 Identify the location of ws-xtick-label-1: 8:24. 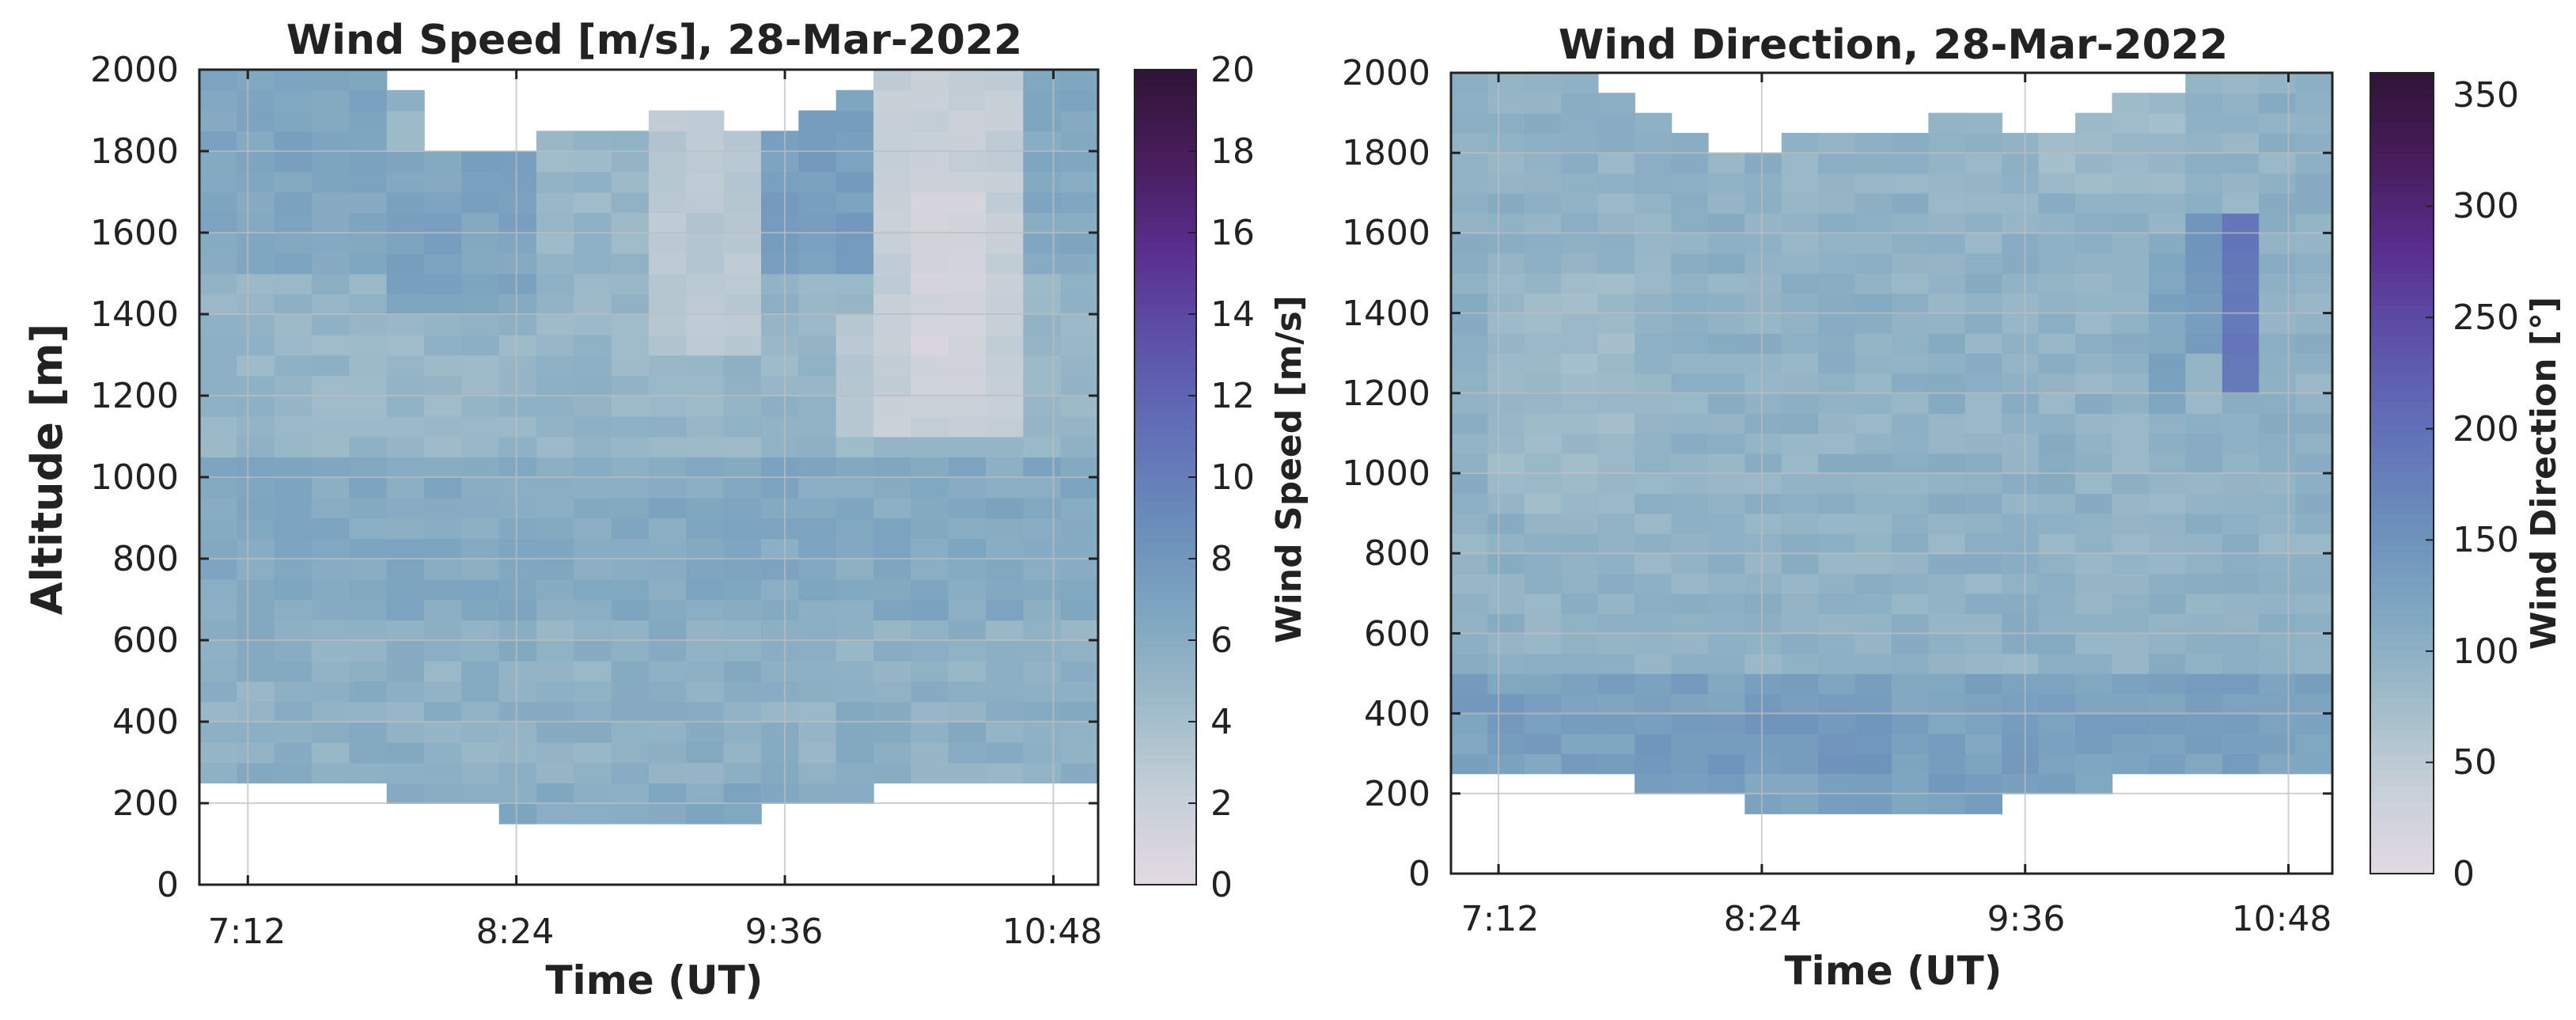
(515, 932).